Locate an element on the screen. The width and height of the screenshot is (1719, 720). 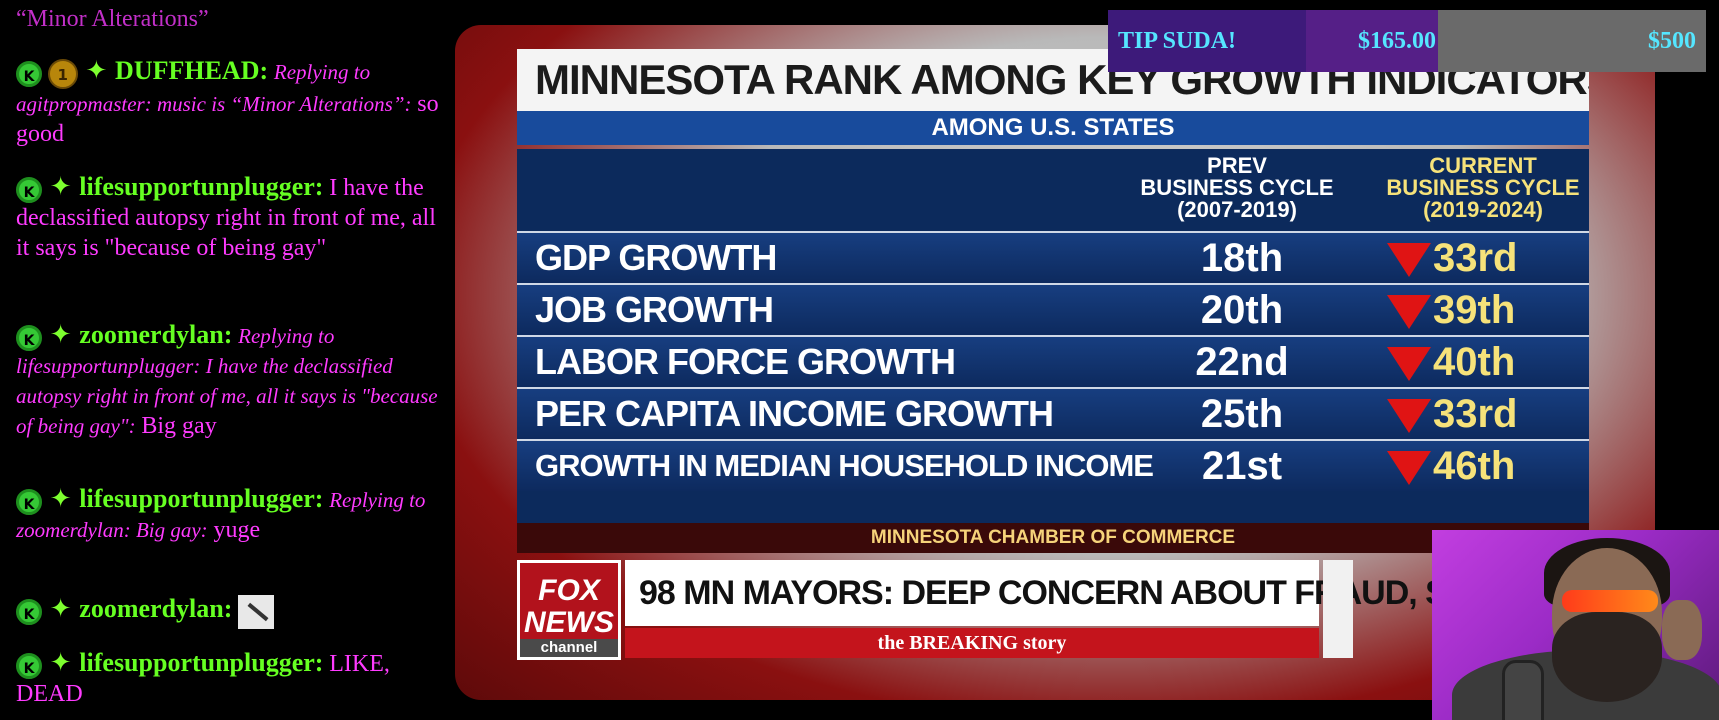
chat-message-text: Big gay is located at coordinates (179, 426).